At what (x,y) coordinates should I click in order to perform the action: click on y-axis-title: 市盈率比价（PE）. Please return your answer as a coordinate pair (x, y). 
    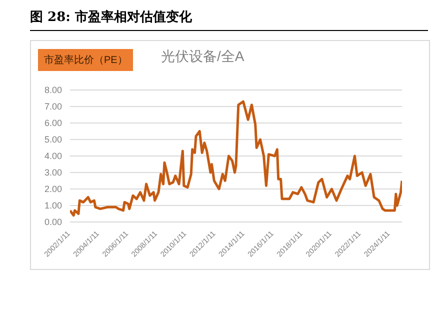
    Looking at the image, I should click on (86, 60).